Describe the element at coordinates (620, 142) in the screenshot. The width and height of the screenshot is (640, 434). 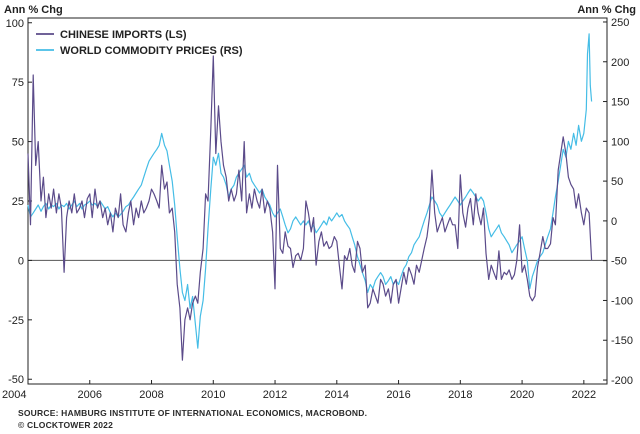
I see `right-tick-label: 100` at that location.